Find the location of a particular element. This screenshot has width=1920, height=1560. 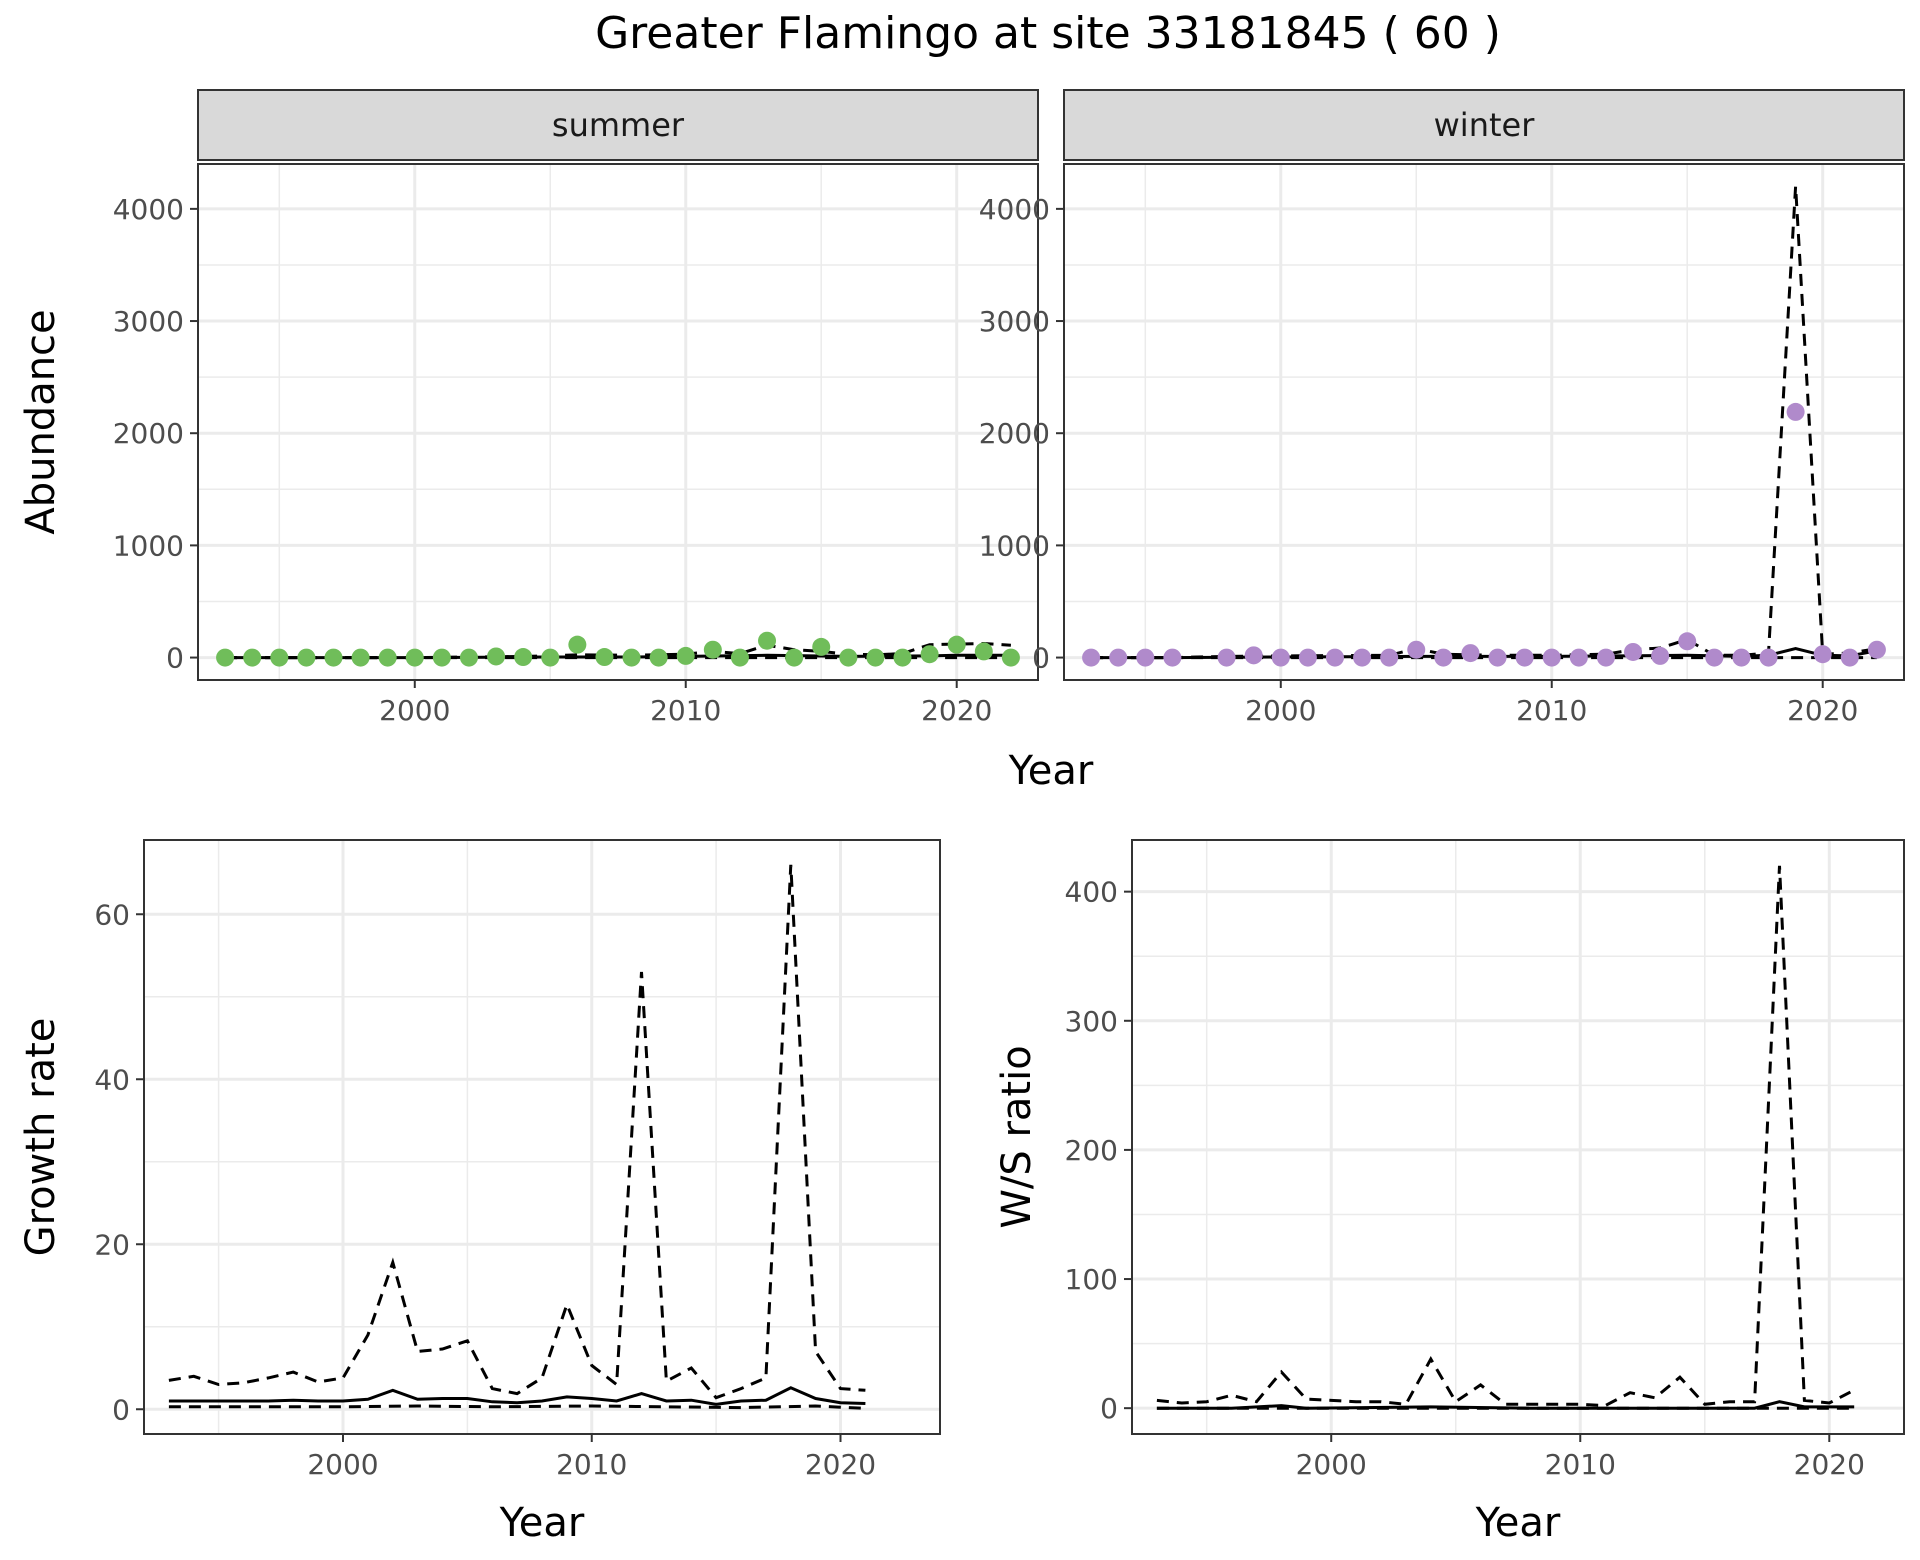

y-tick-label: 300 is located at coordinates (1091, 1021).